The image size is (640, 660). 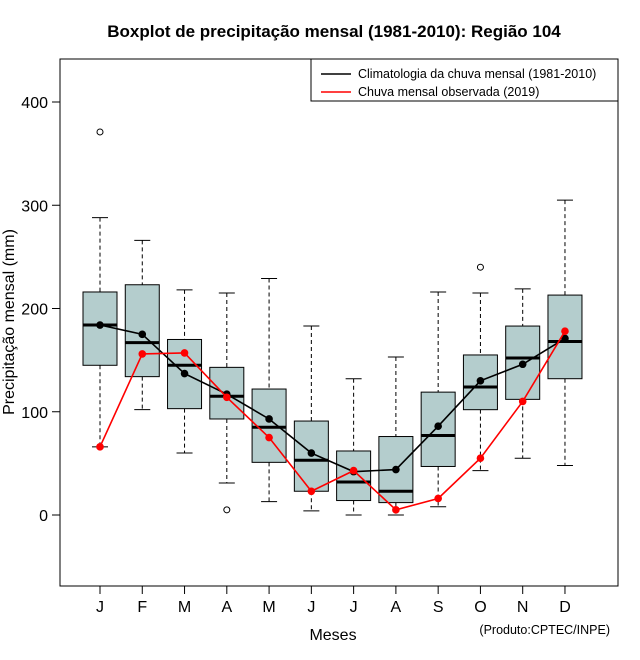 I want to click on x-tick-label: N, so click(x=523, y=607).